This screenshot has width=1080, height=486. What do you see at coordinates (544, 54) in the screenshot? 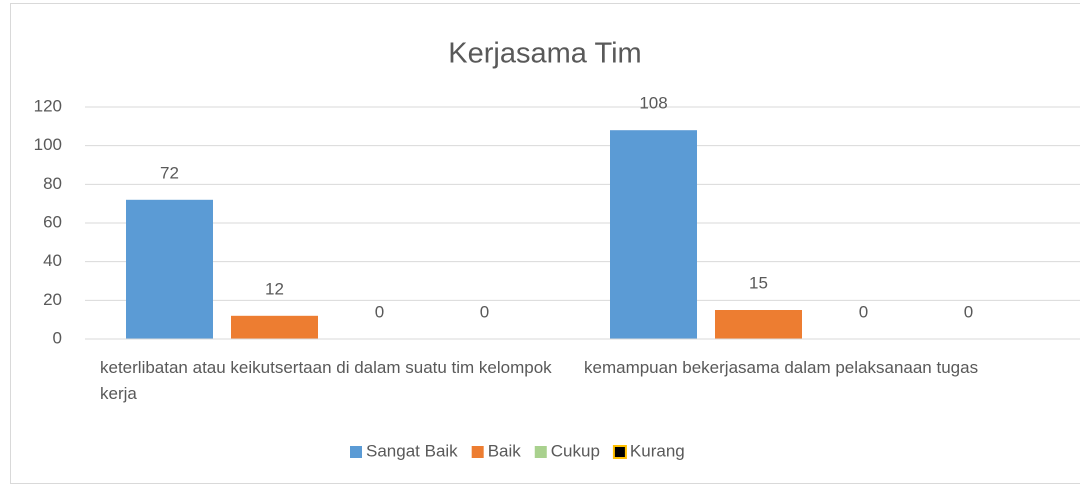
I see `chart-title: Kerjasama Tim` at bounding box center [544, 54].